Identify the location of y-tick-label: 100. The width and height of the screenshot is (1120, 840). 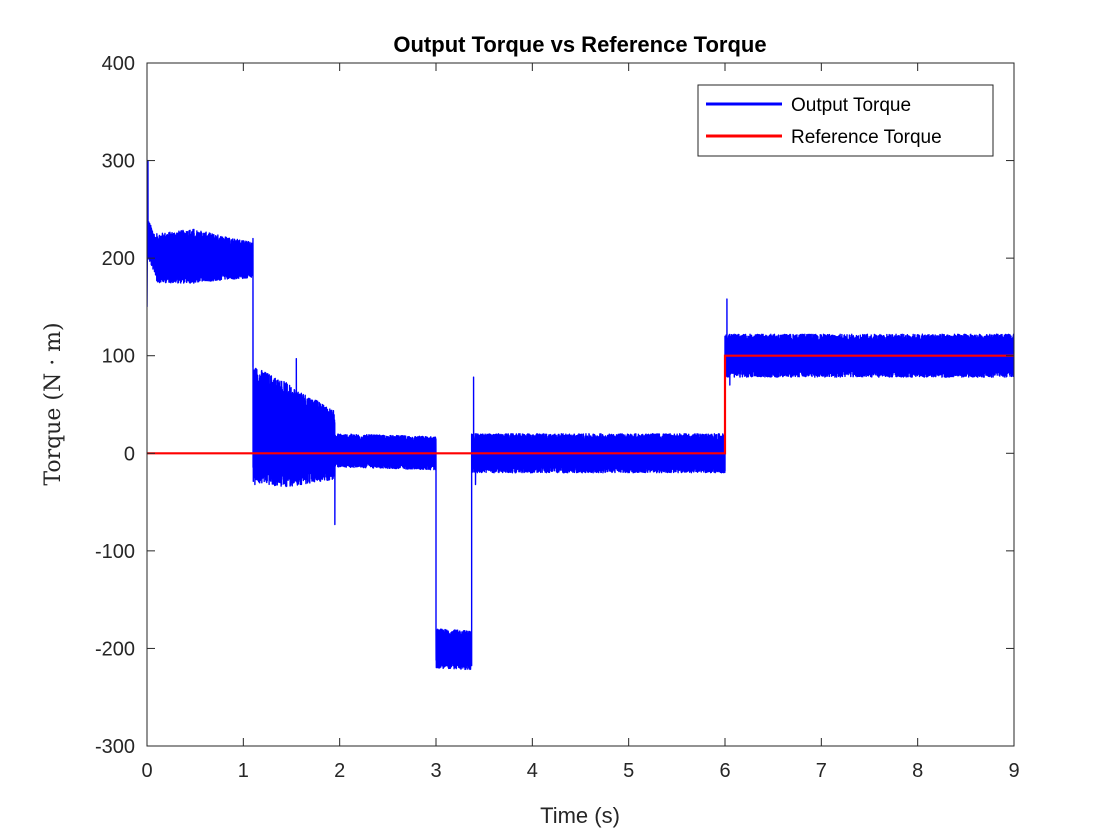
(118, 357).